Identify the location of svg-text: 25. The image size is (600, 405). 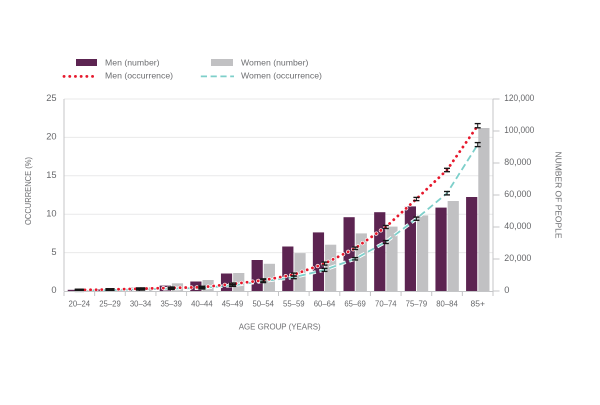
(51, 98).